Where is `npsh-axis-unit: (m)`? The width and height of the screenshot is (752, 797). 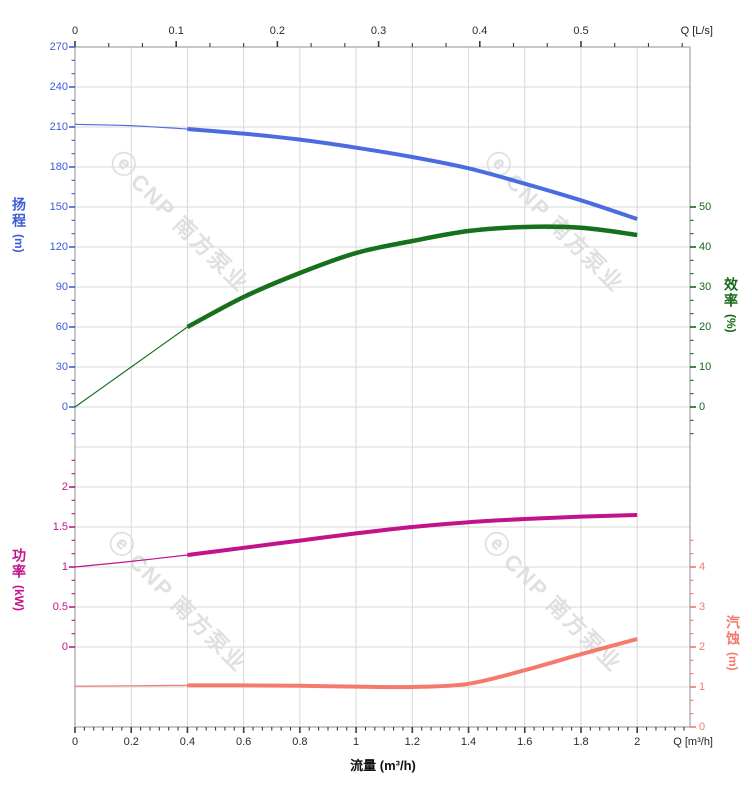 npsh-axis-unit: (m) is located at coordinates (733, 661).